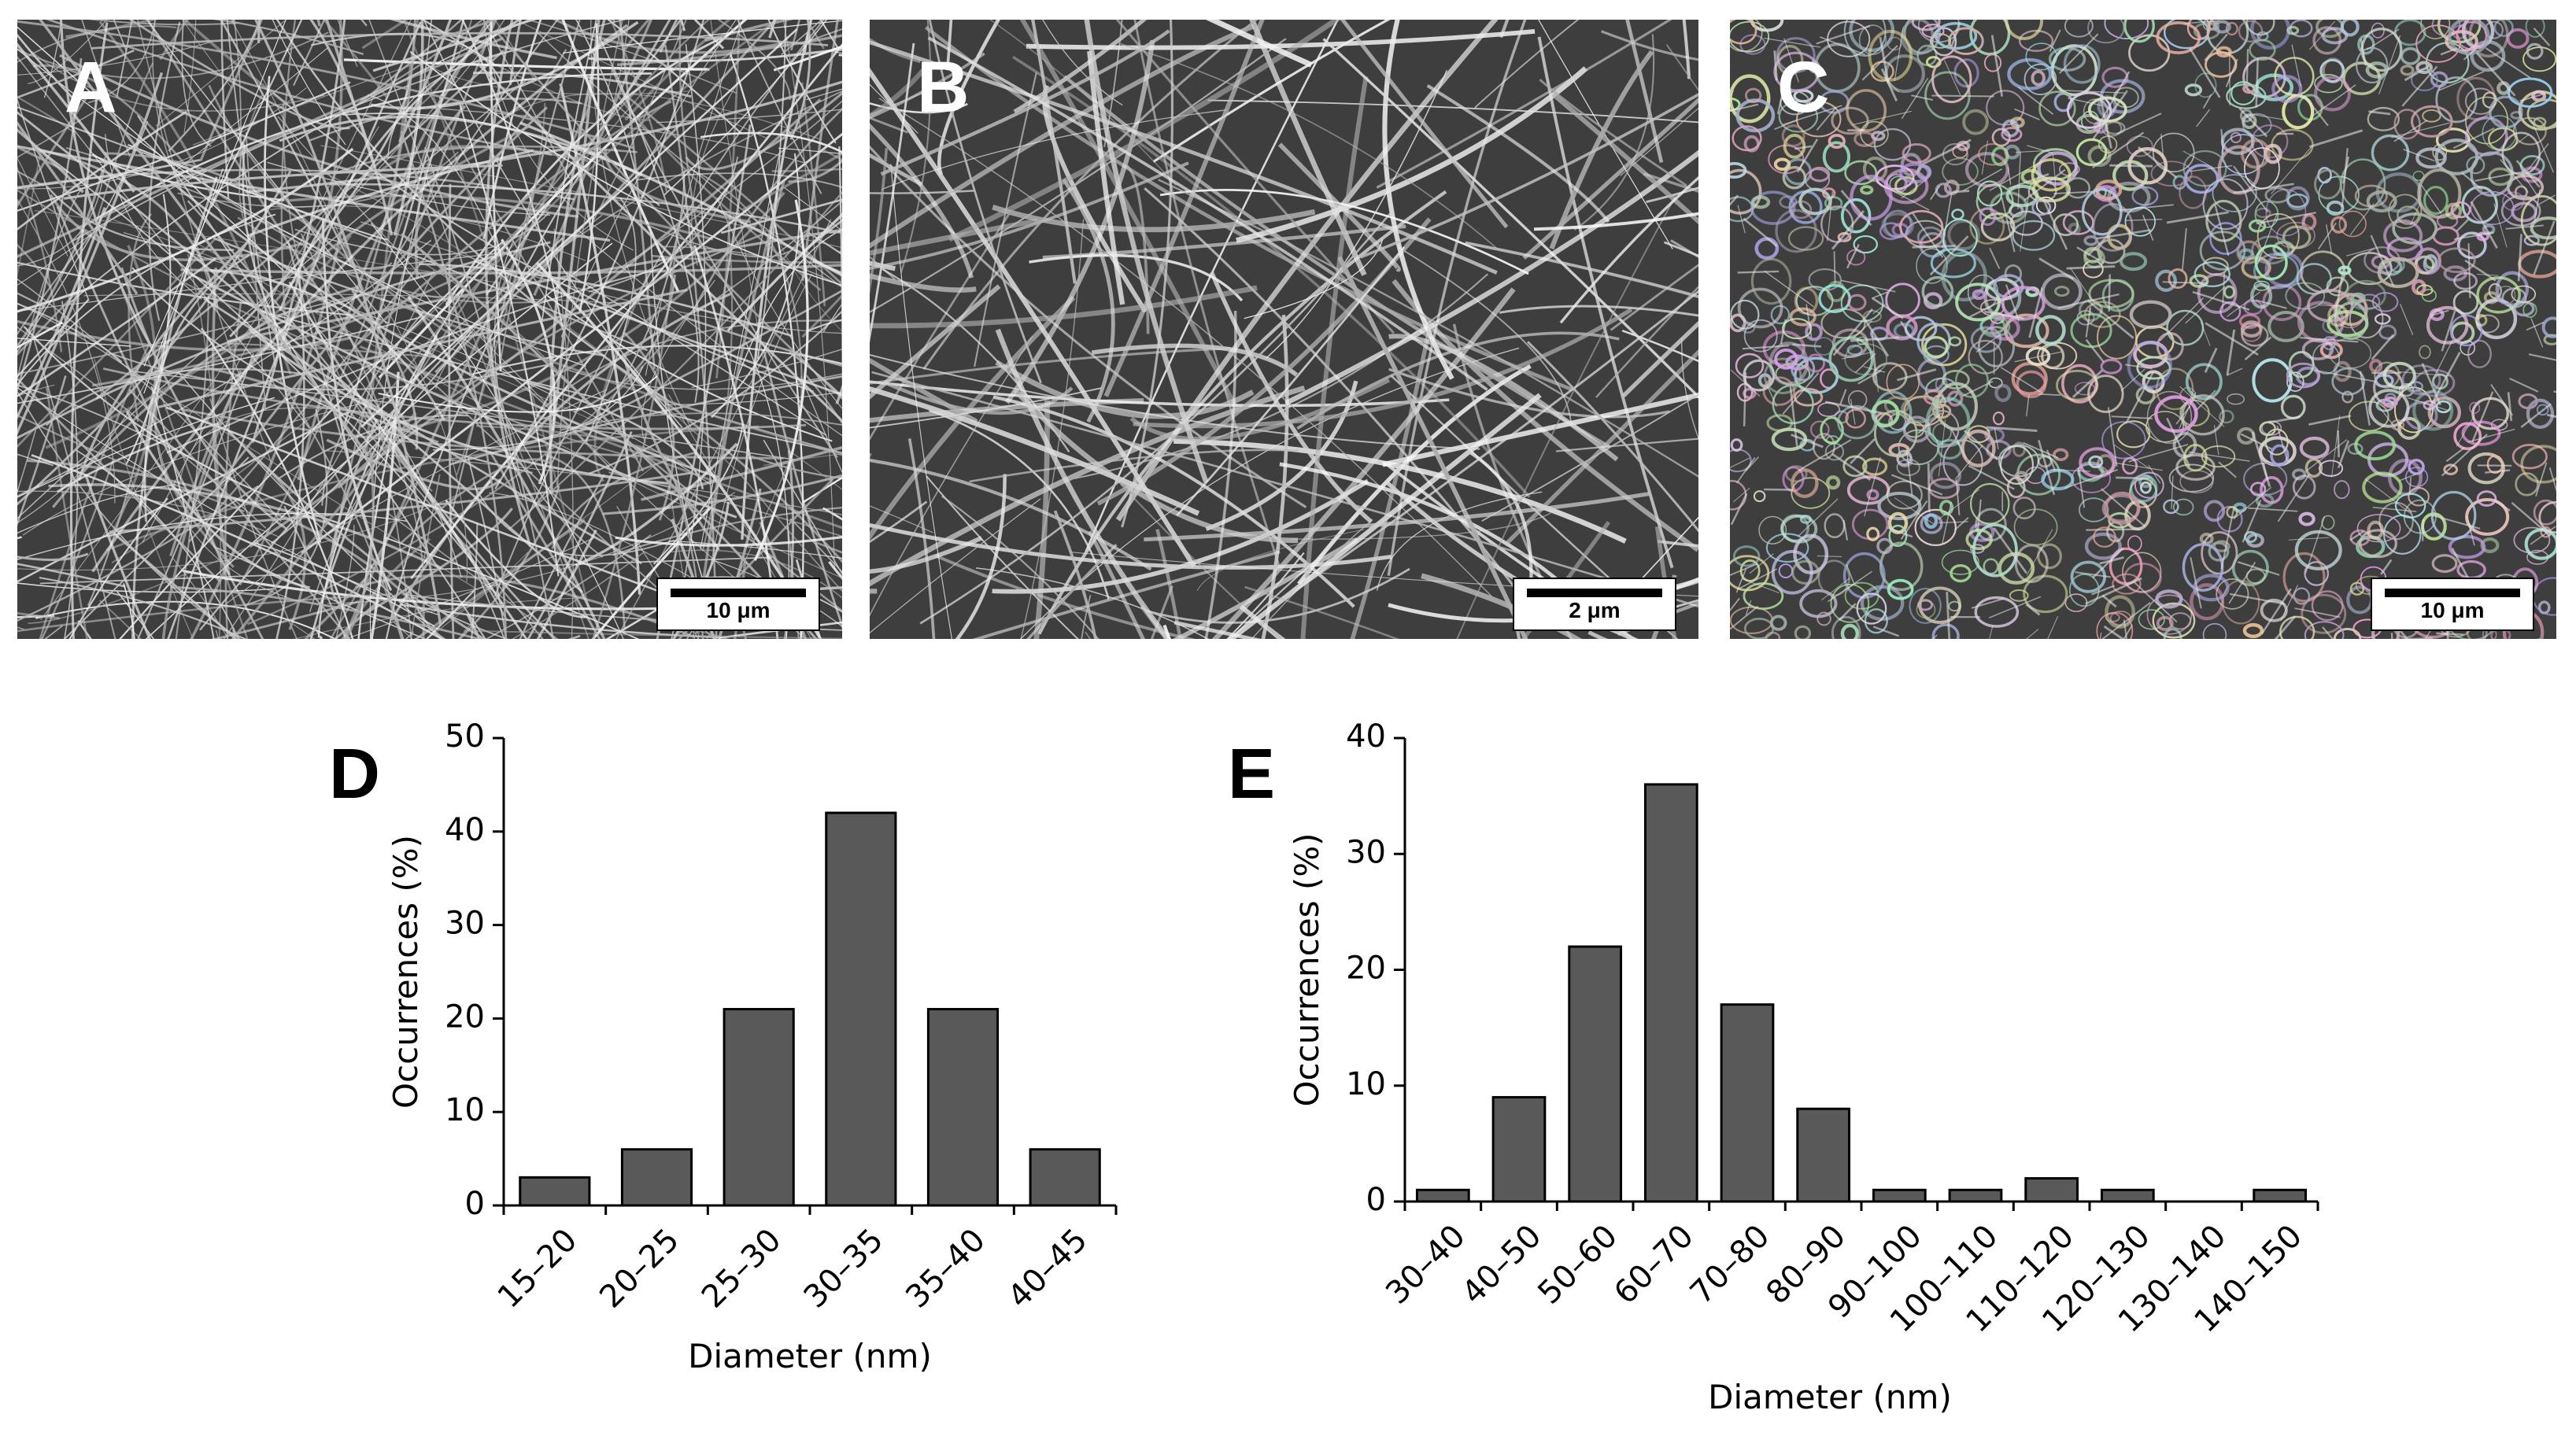 This screenshot has width=2576, height=1436. I want to click on scale-bar-b: 2 μm, so click(1594, 604).